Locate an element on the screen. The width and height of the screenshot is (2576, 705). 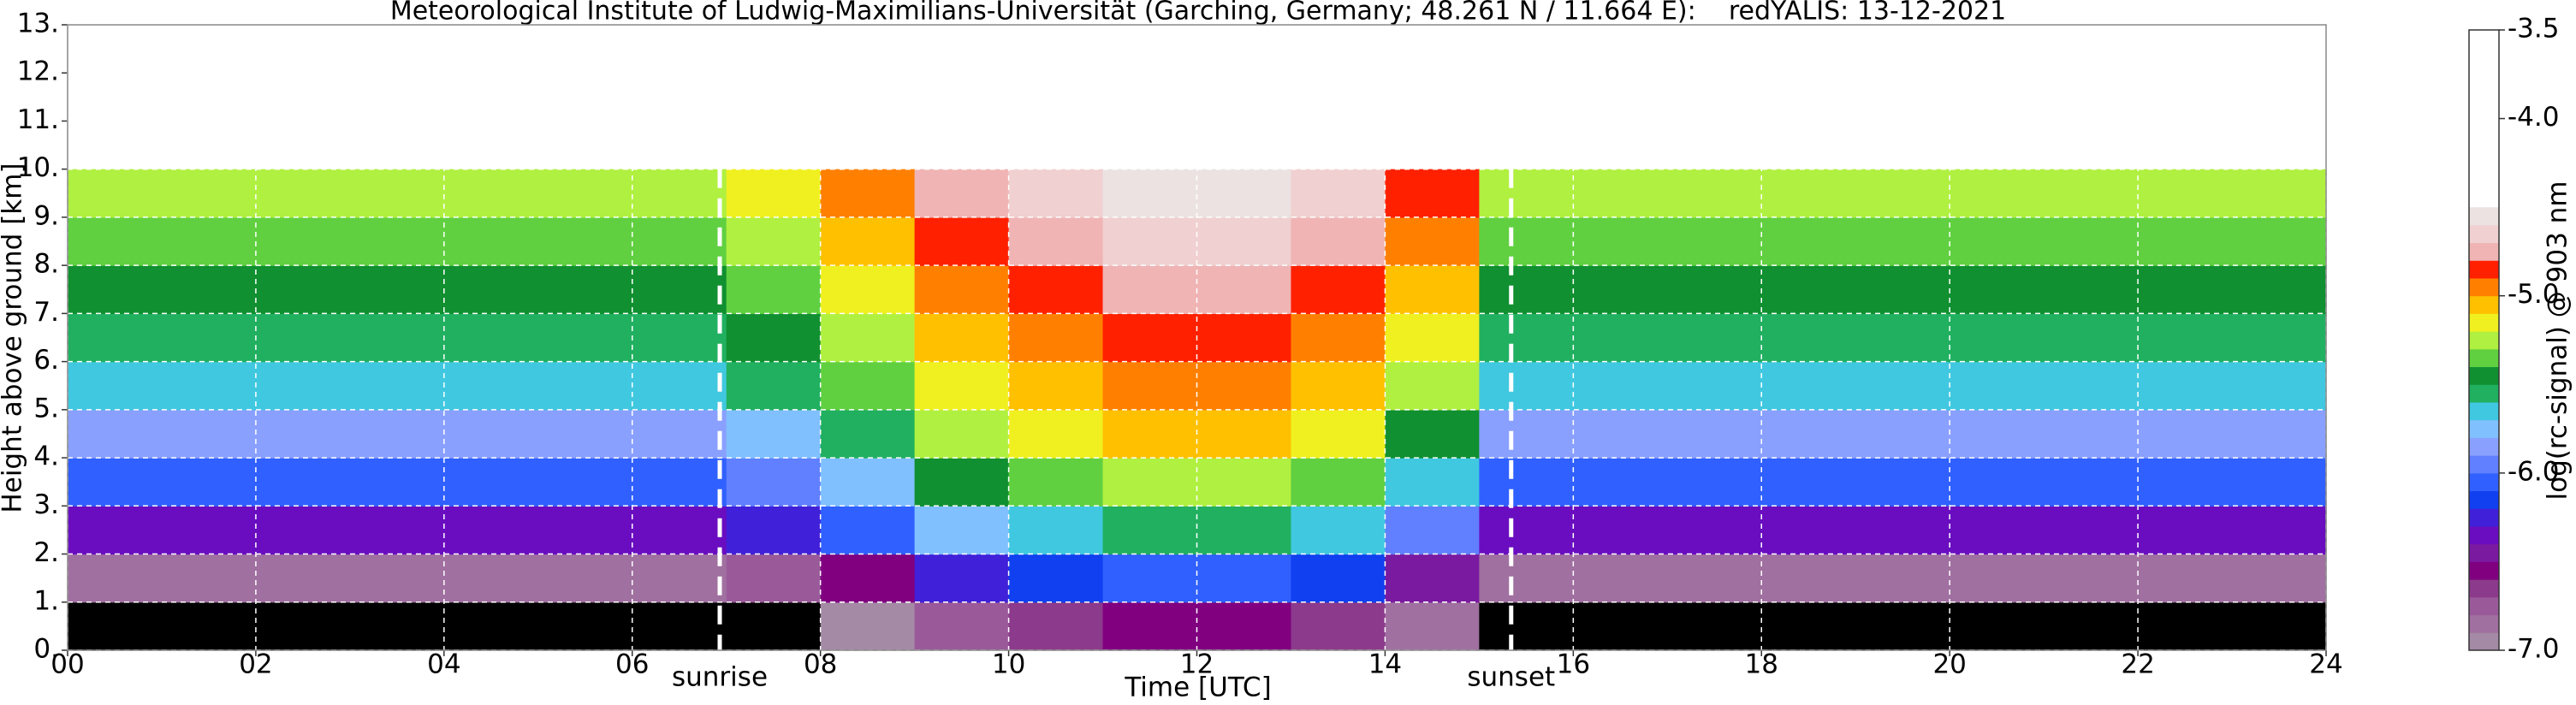
x-tick-label: 08 is located at coordinates (820, 664).